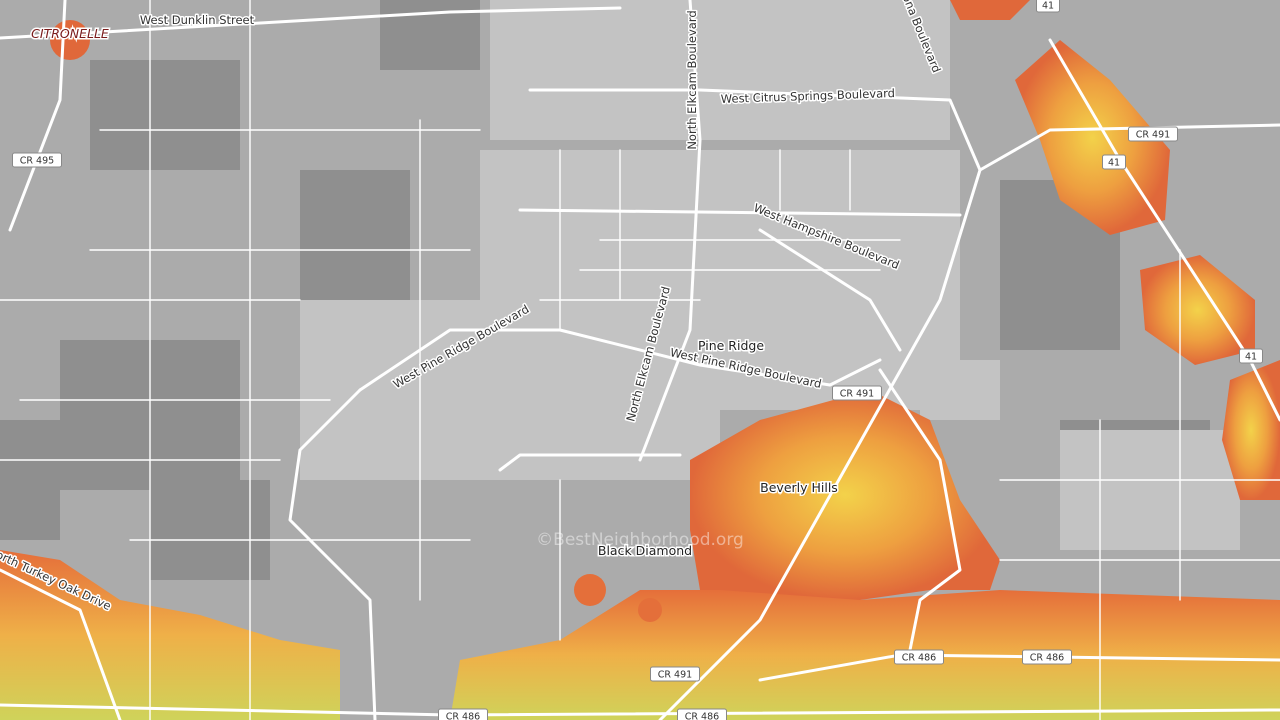  Describe the element at coordinates (640, 540) in the screenshot. I see `watermark: ©BestNeighborhood.org` at that location.